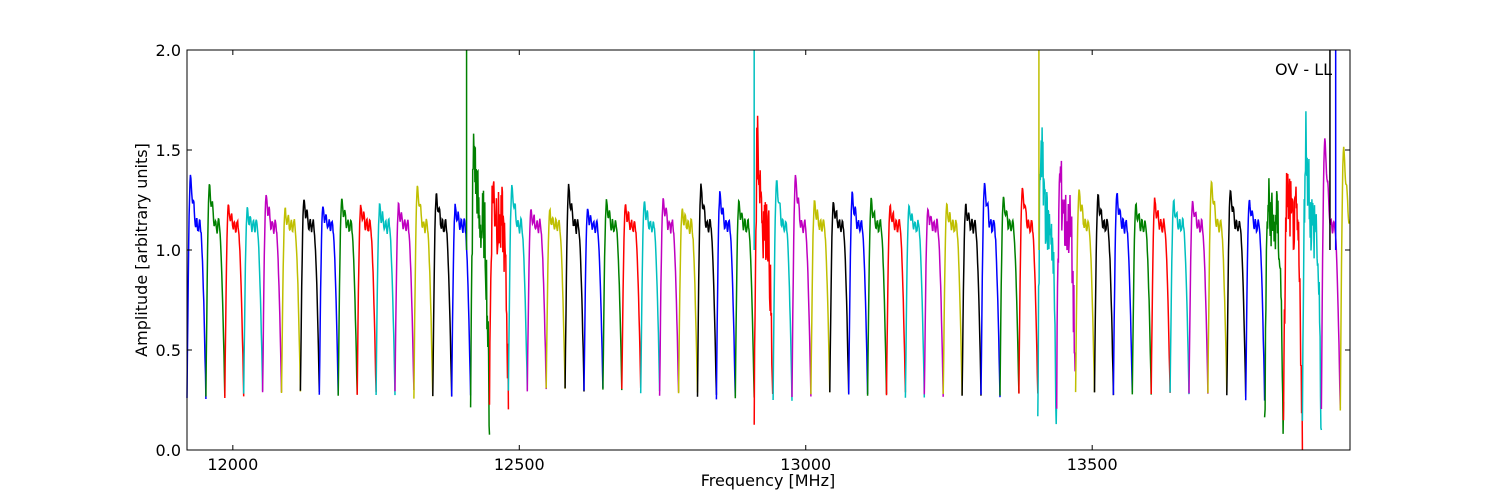 This screenshot has height=500, width=1500. What do you see at coordinates (768, 480) in the screenshot?
I see `x-axis-label: Frequency [MHz]` at bounding box center [768, 480].